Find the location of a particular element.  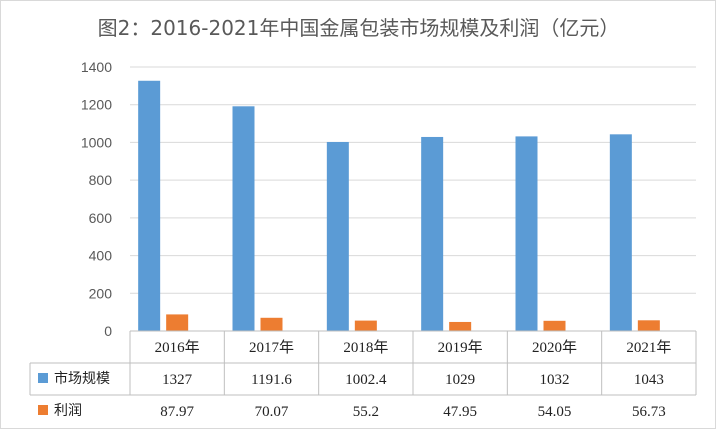

legend-label: 市场规模 is located at coordinates (82, 378).